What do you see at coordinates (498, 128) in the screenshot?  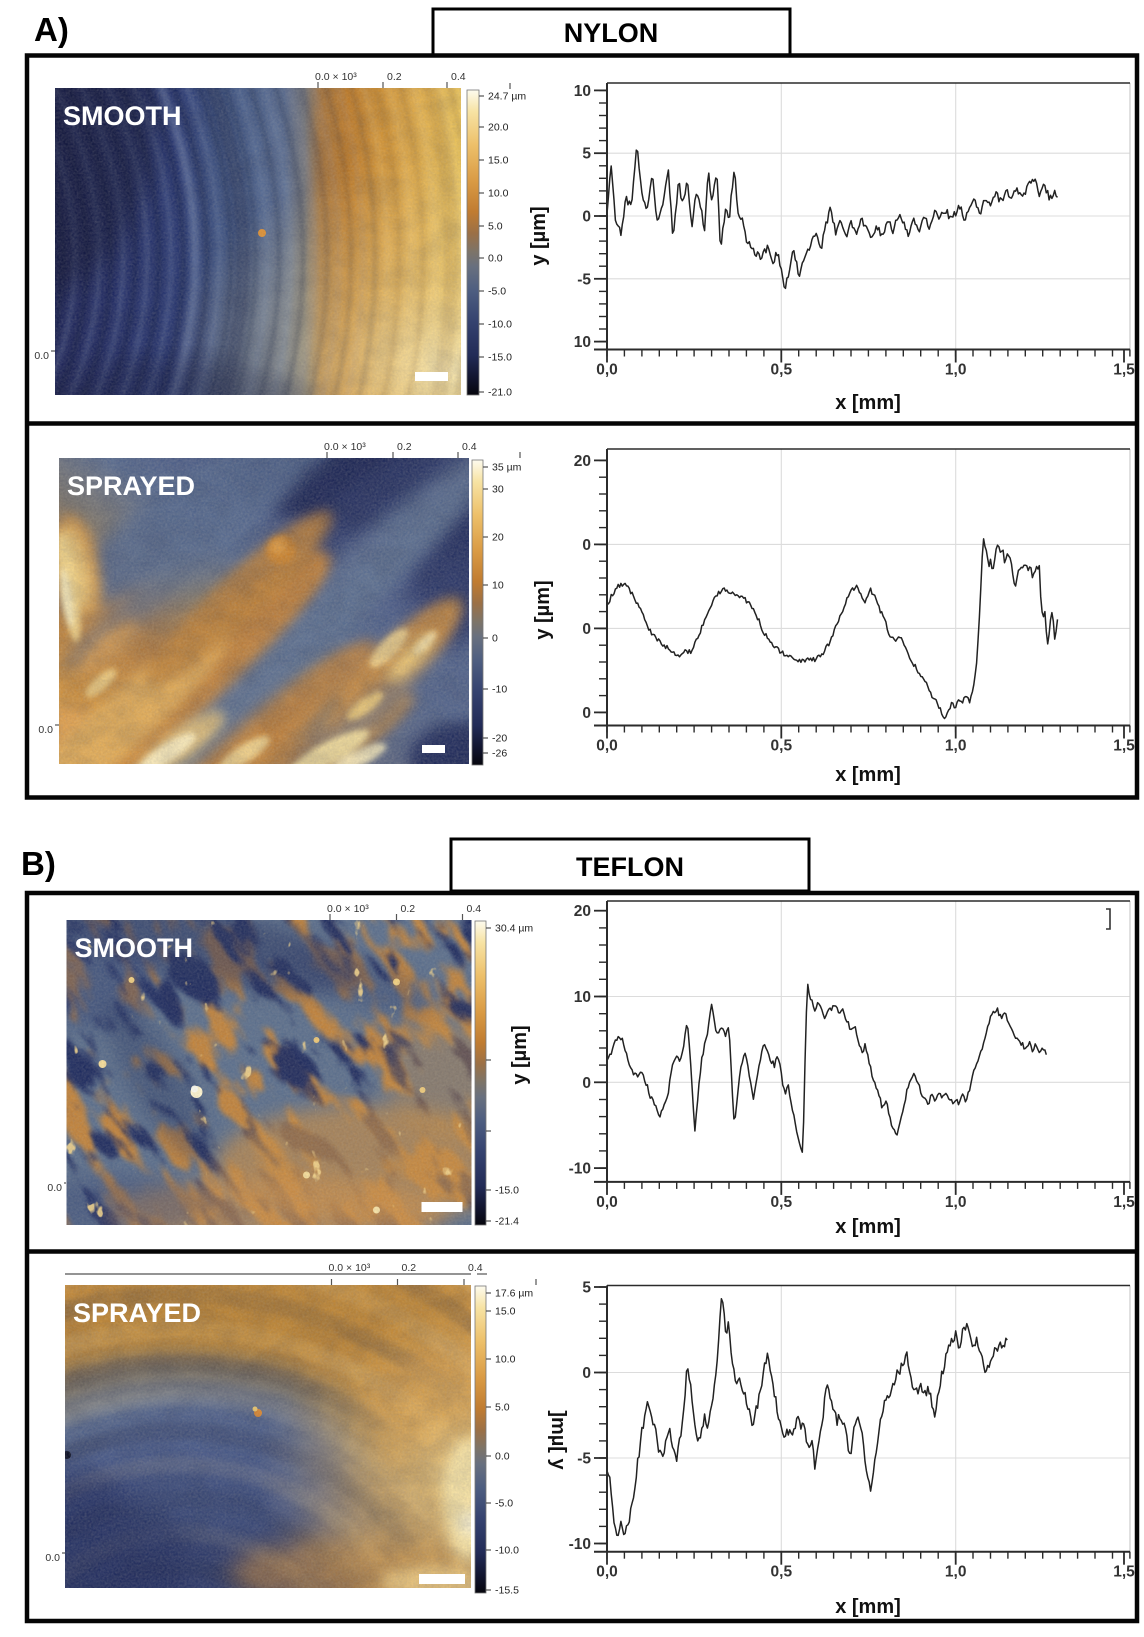 I see `svg-text: 20.0` at bounding box center [498, 128].